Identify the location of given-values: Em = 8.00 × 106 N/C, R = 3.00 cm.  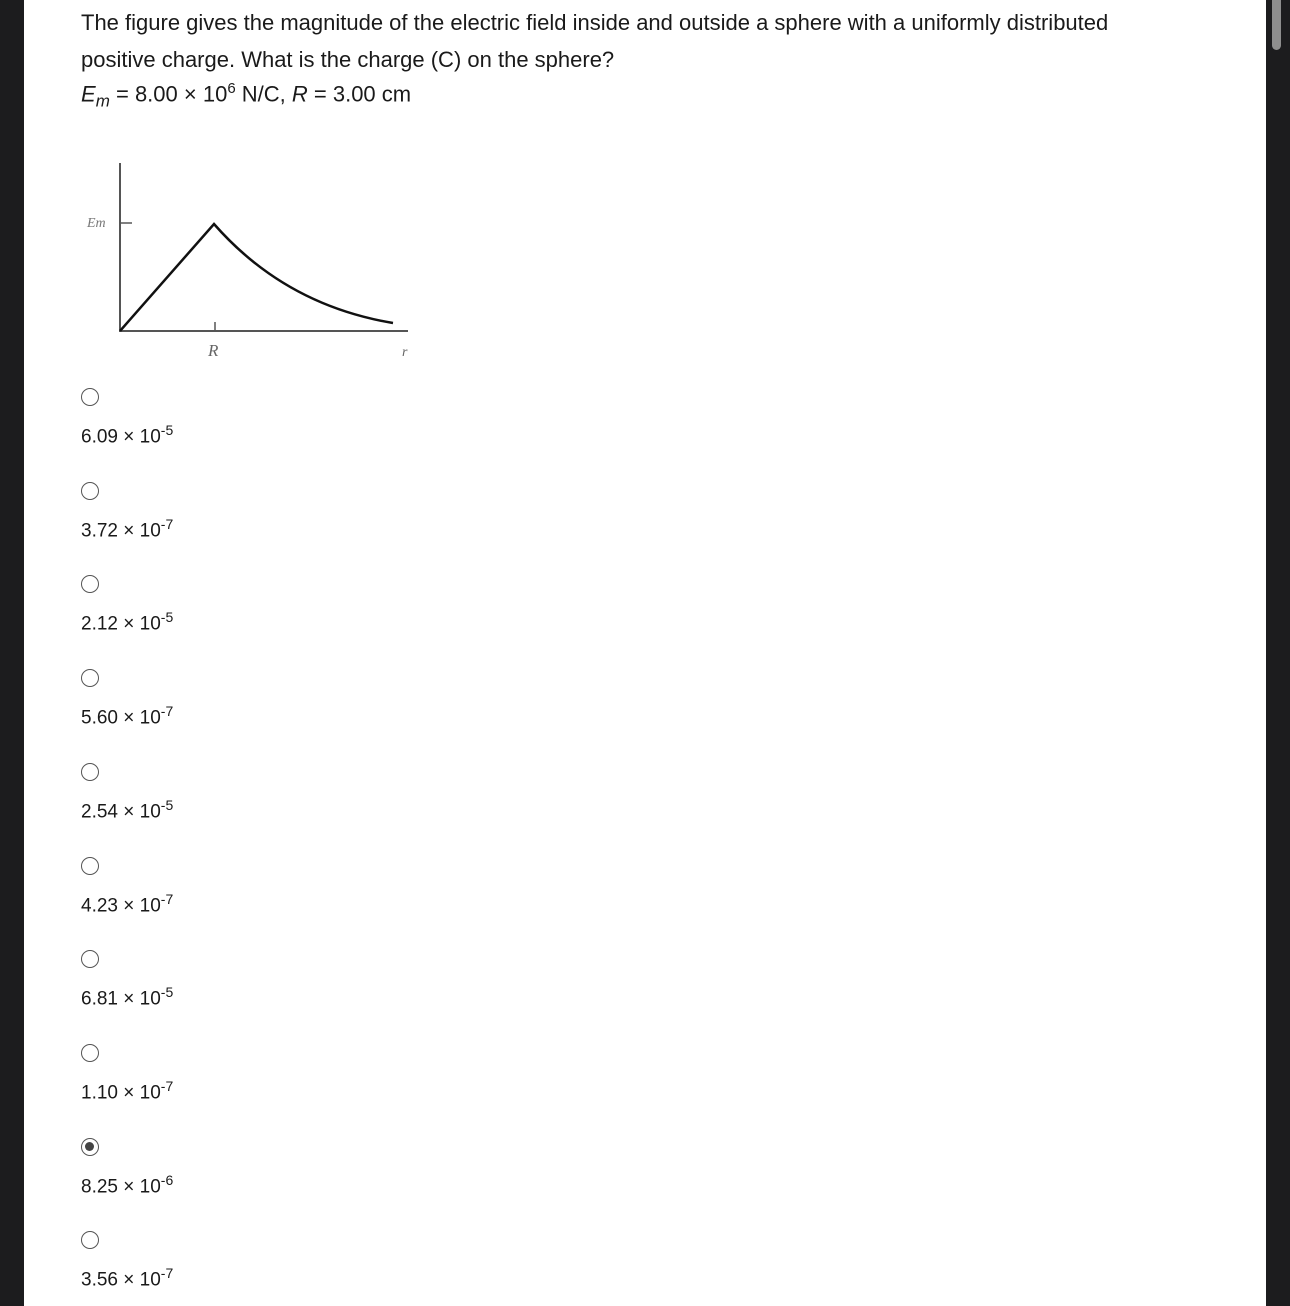
(246, 96).